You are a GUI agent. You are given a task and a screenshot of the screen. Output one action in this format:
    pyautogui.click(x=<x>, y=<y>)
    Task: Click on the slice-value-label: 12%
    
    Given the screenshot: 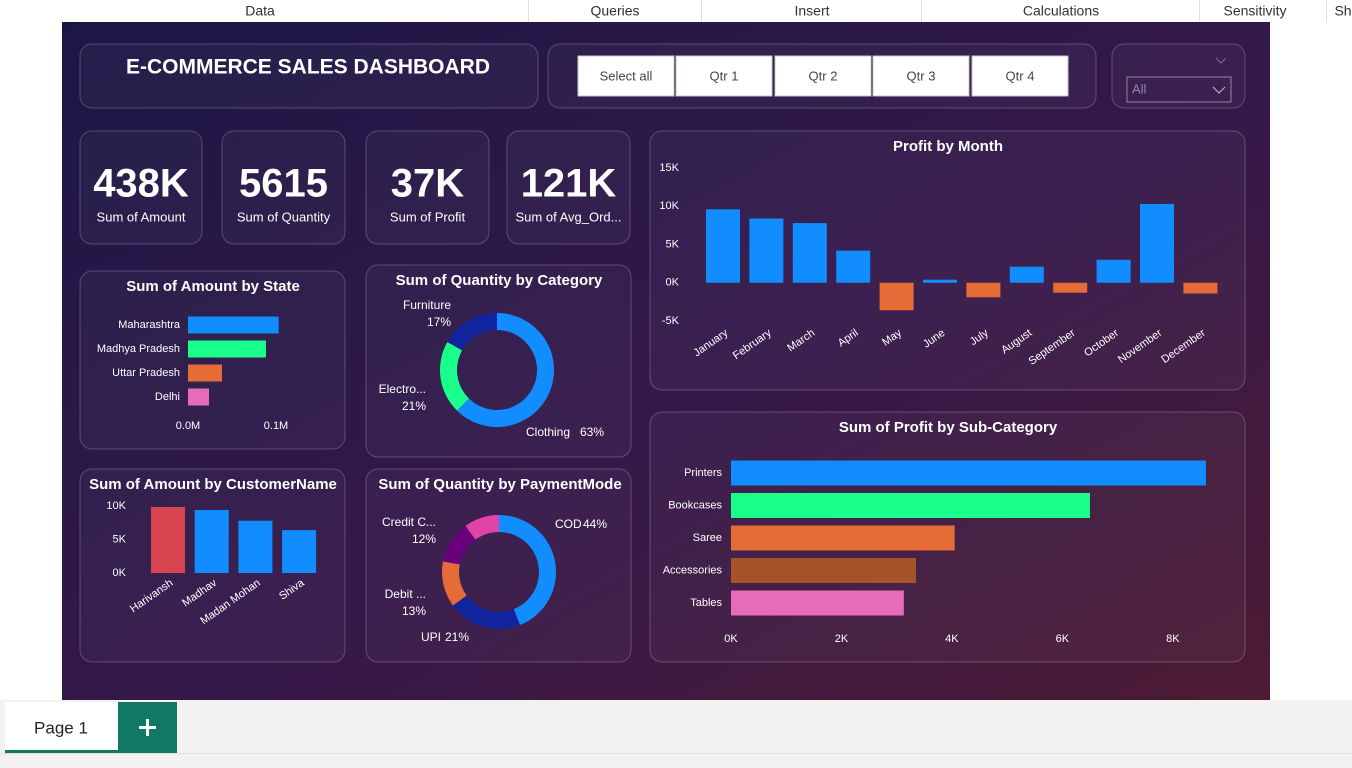 What is the action you would take?
    pyautogui.click(x=424, y=539)
    